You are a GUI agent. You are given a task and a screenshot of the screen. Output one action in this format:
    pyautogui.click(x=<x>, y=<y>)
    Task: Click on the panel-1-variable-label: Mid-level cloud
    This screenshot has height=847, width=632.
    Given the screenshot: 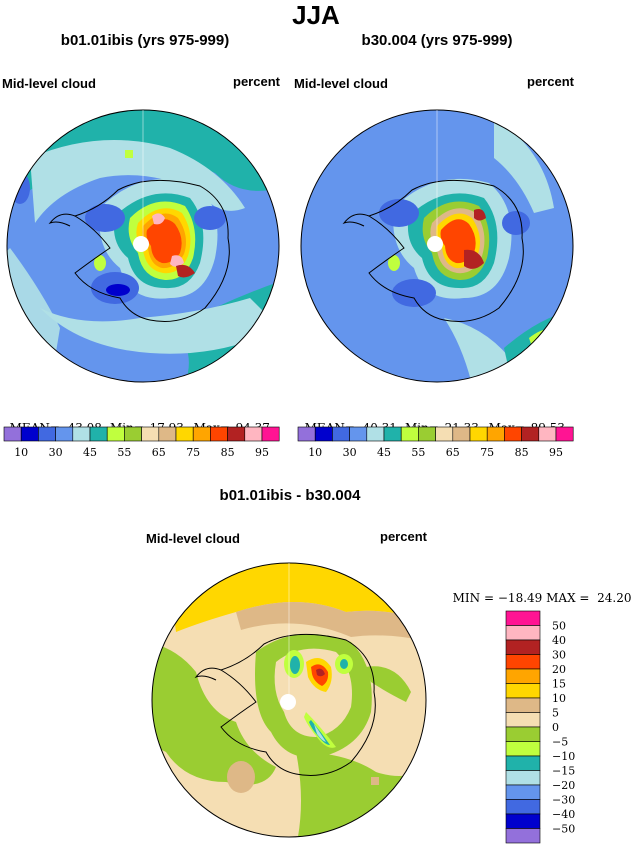 What is the action you would take?
    pyautogui.click(x=49, y=83)
    